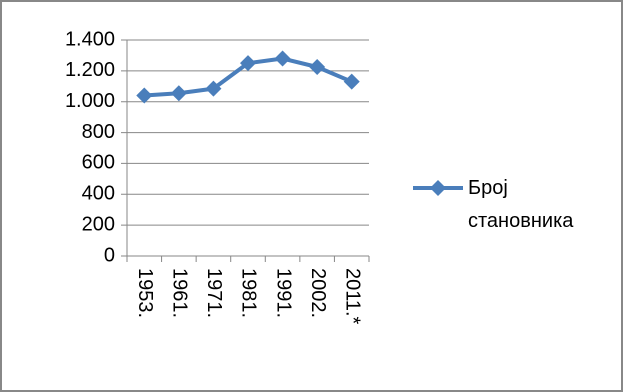 Image resolution: width=623 pixels, height=392 pixels. I want to click on x-tick-label: 2002., so click(318, 293).